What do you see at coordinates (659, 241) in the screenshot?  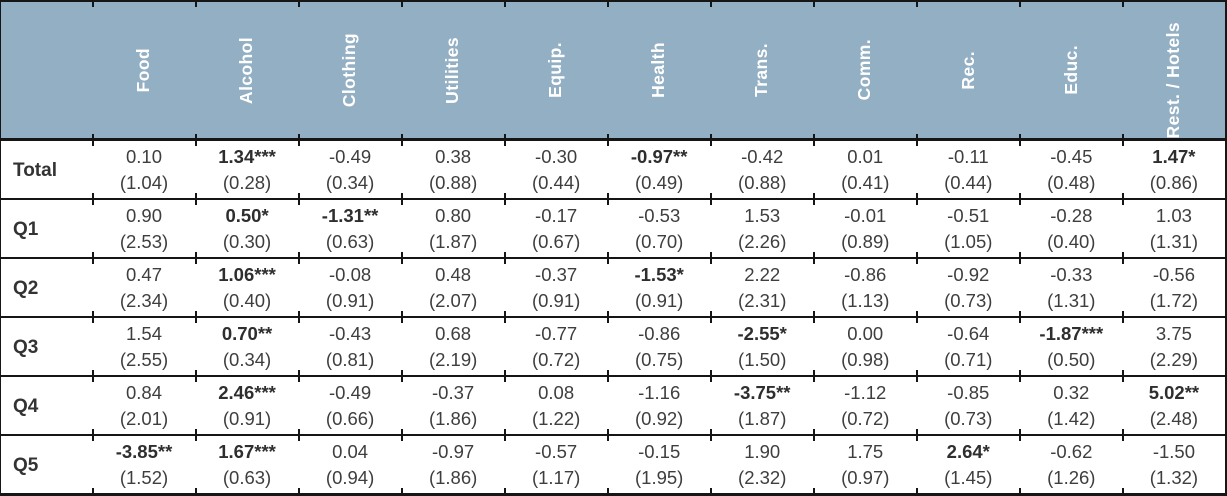 I see `se-cell: (0.70)` at bounding box center [659, 241].